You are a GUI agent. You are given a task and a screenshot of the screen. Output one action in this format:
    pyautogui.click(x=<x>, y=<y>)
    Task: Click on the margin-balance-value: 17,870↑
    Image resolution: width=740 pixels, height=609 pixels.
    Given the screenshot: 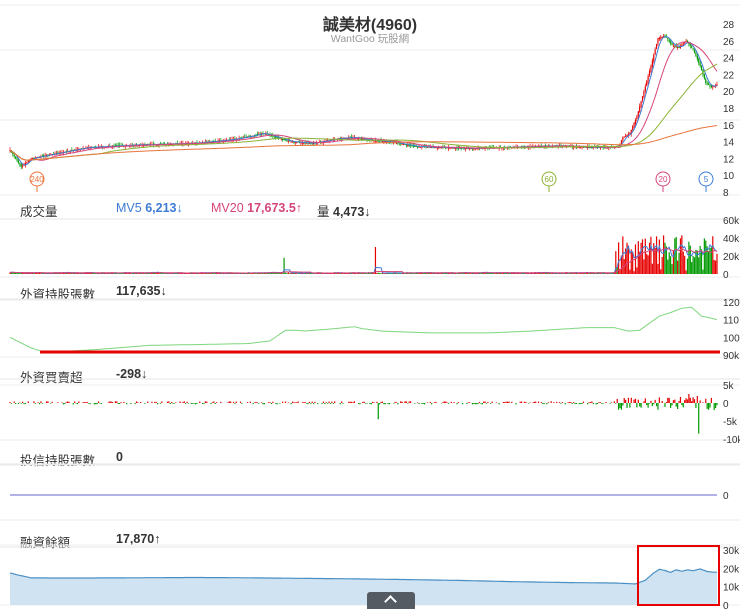 What is the action you would take?
    pyautogui.click(x=138, y=539)
    